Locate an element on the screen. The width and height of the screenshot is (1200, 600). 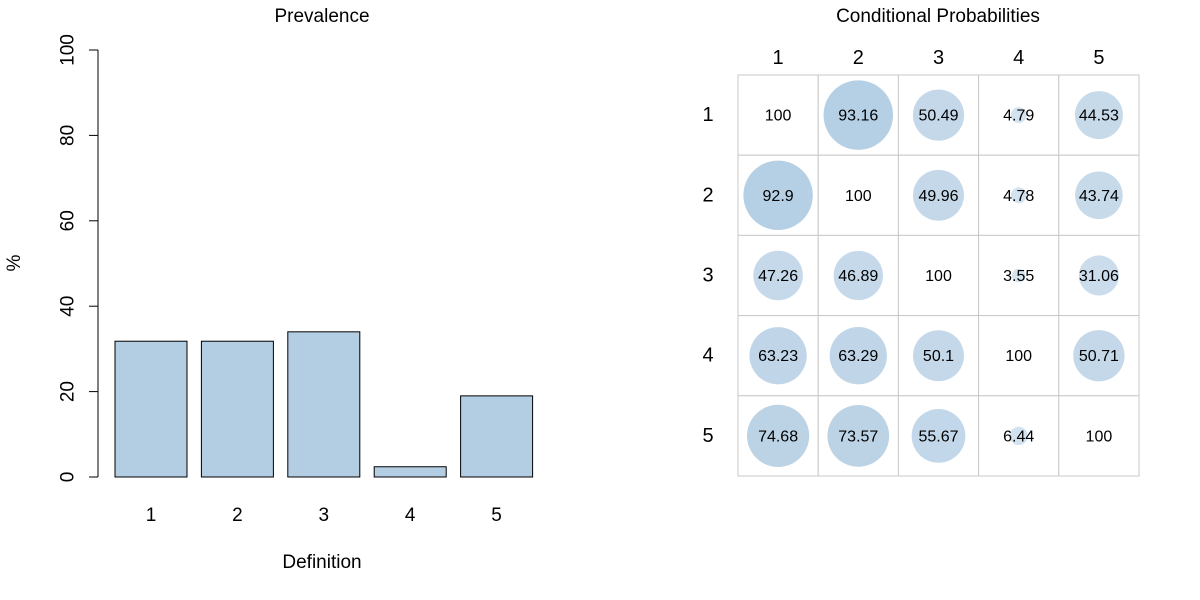
y-tick-label: 60 is located at coordinates (68, 220).